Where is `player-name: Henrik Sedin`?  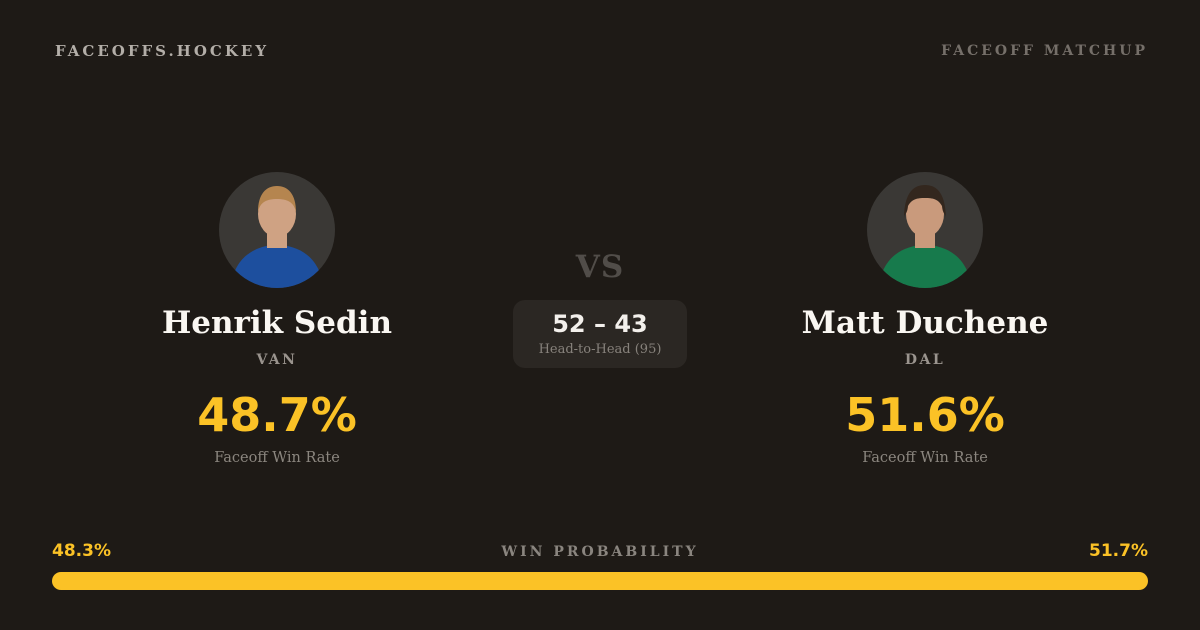 player-name: Henrik Sedin is located at coordinates (277, 323).